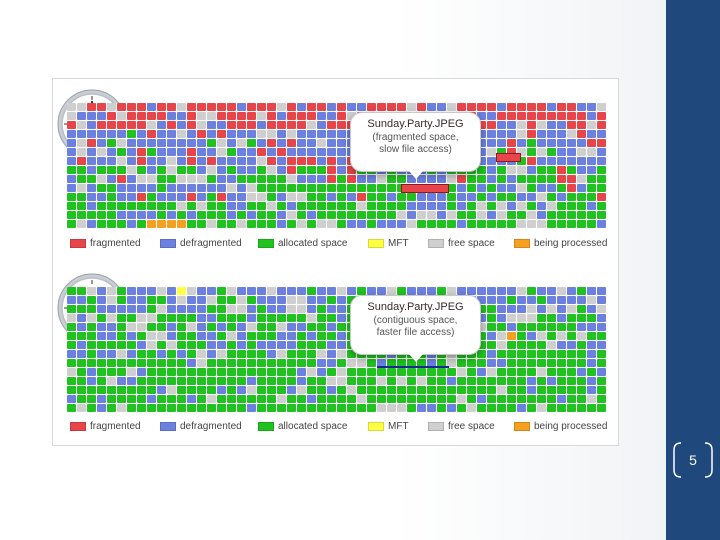 The height and width of the screenshot is (540, 720). Describe the element at coordinates (461, 243) in the screenshot. I see `legend-item: free space` at that location.